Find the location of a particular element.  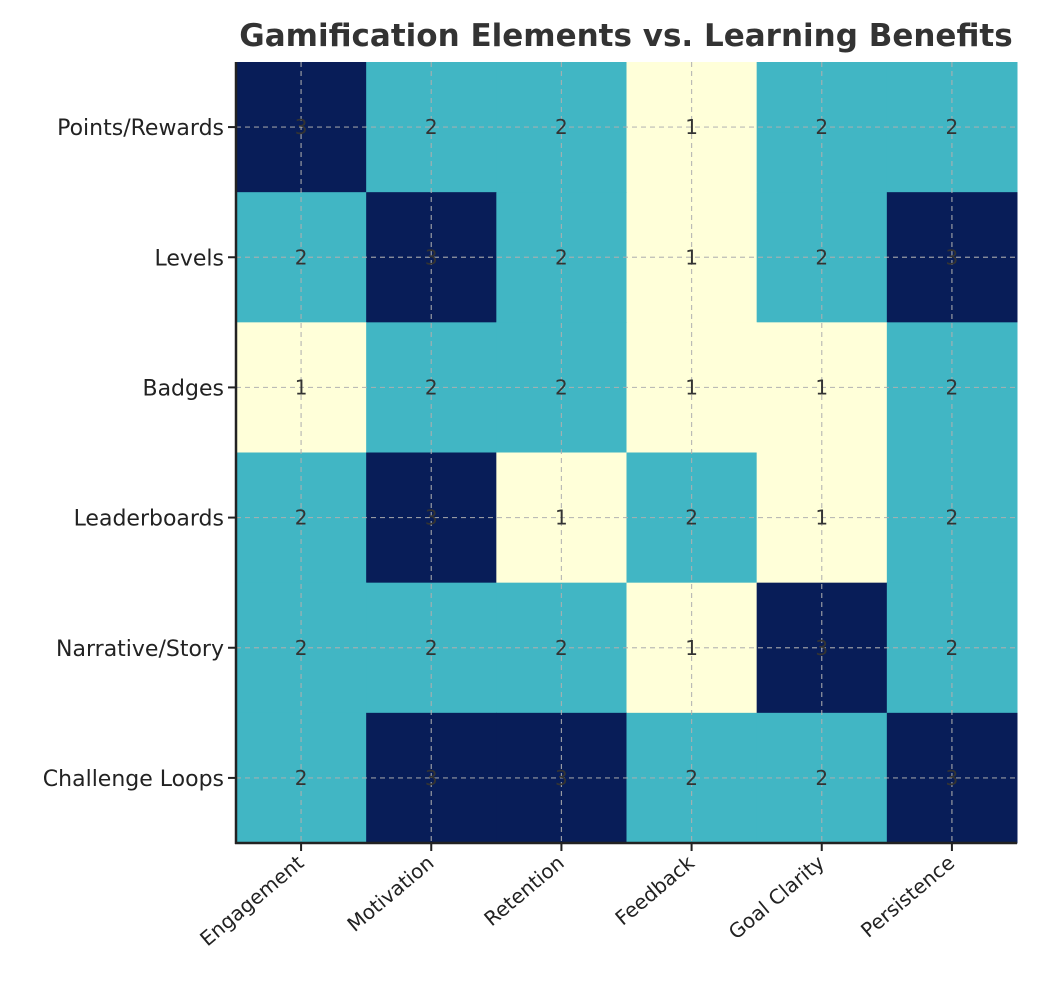

y-tick-label: Badges is located at coordinates (183, 388).